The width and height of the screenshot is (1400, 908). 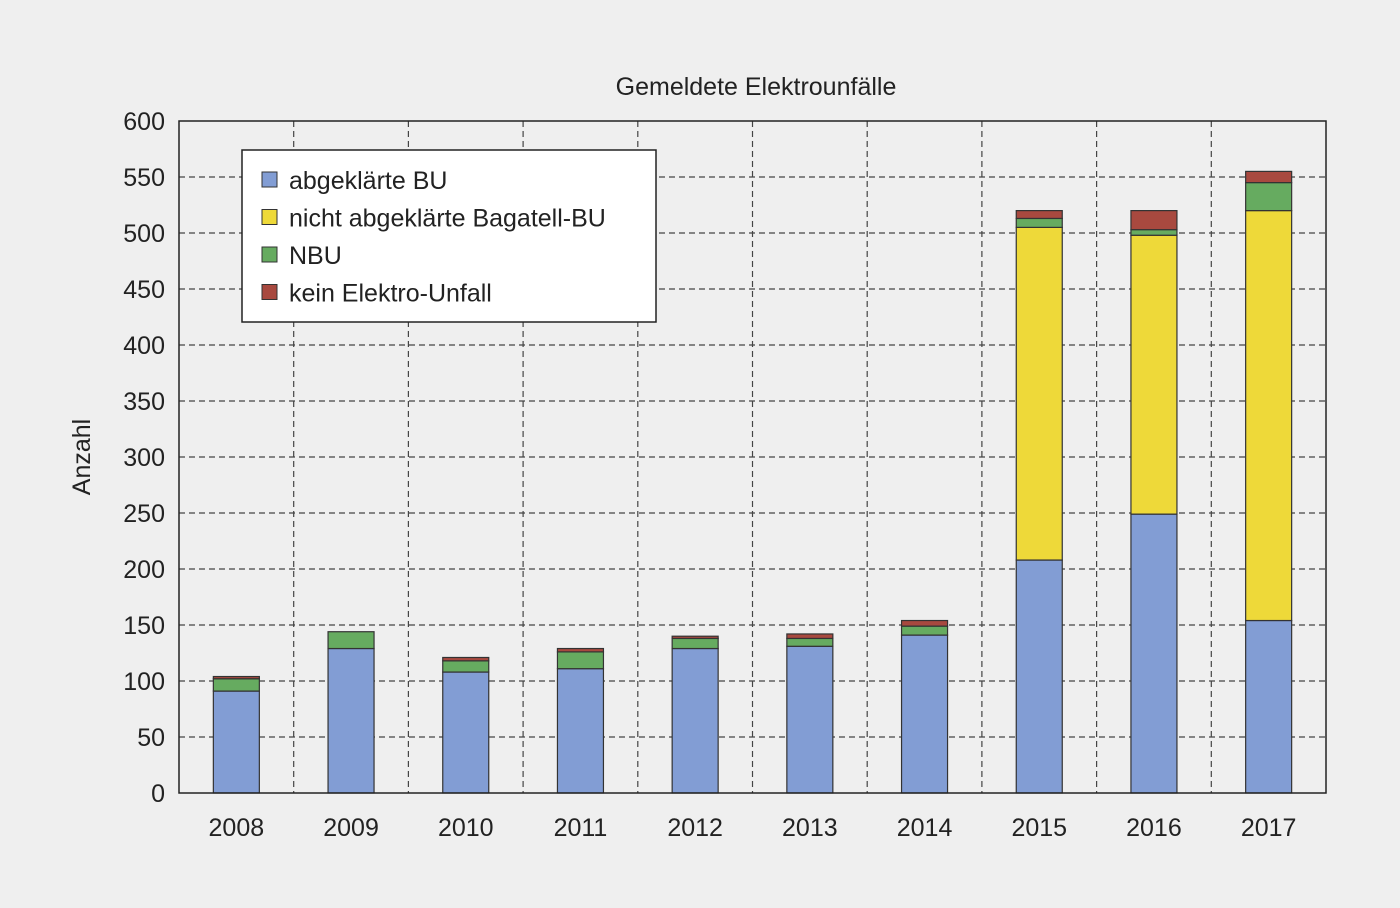 I want to click on x-tick-label: 2009, so click(x=351, y=828).